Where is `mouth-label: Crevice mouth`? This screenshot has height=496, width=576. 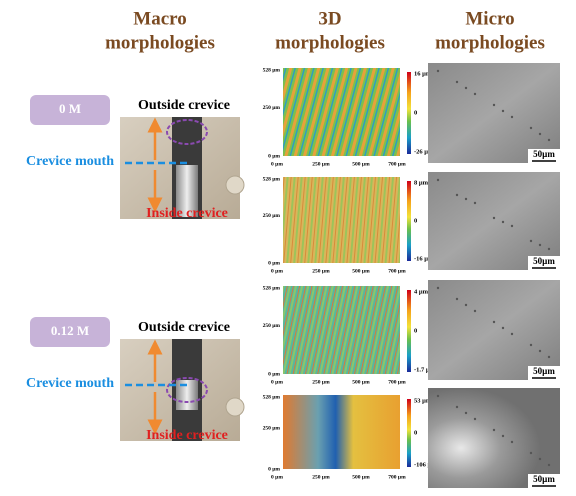 mouth-label: Crevice mouth is located at coordinates (70, 383).